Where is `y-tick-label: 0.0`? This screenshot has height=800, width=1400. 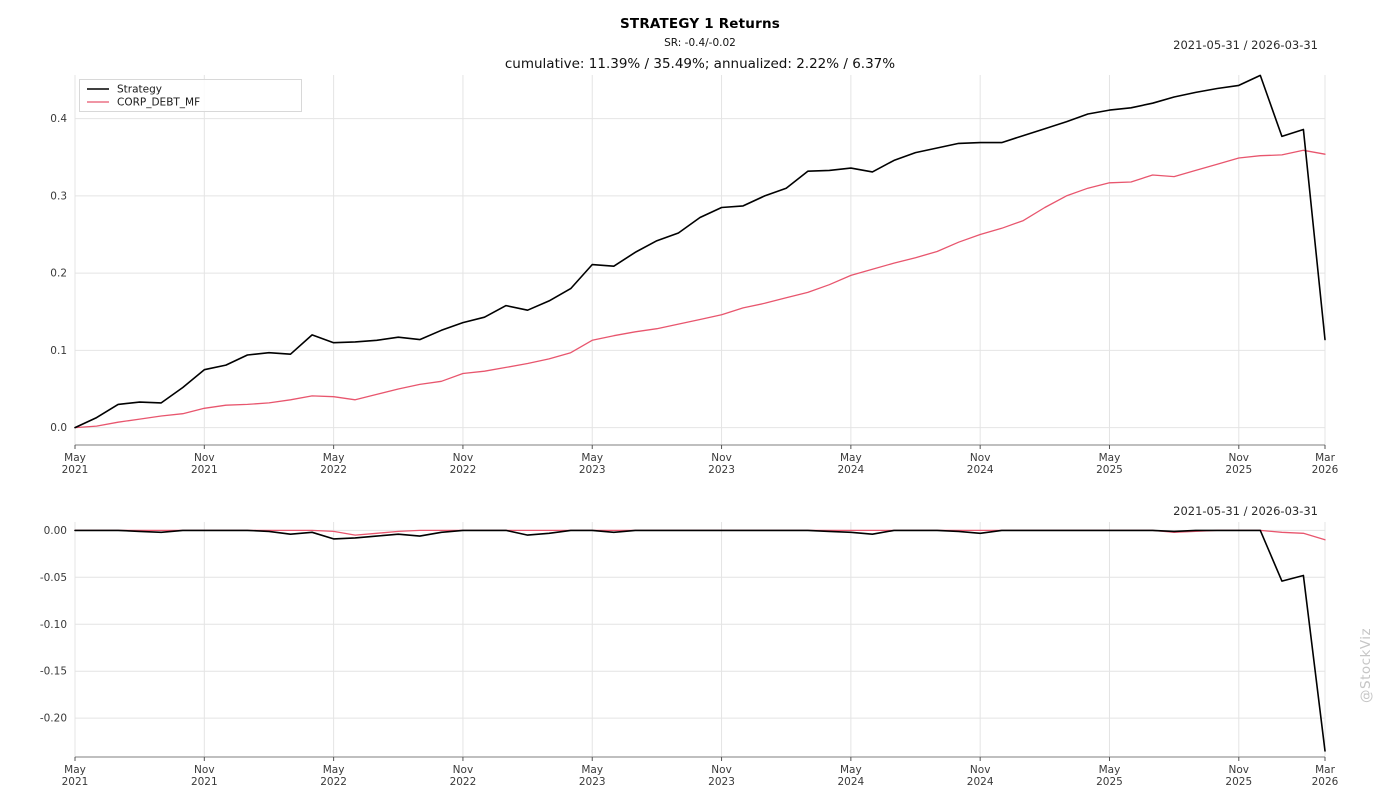
y-tick-label: 0.0 is located at coordinates (58, 428).